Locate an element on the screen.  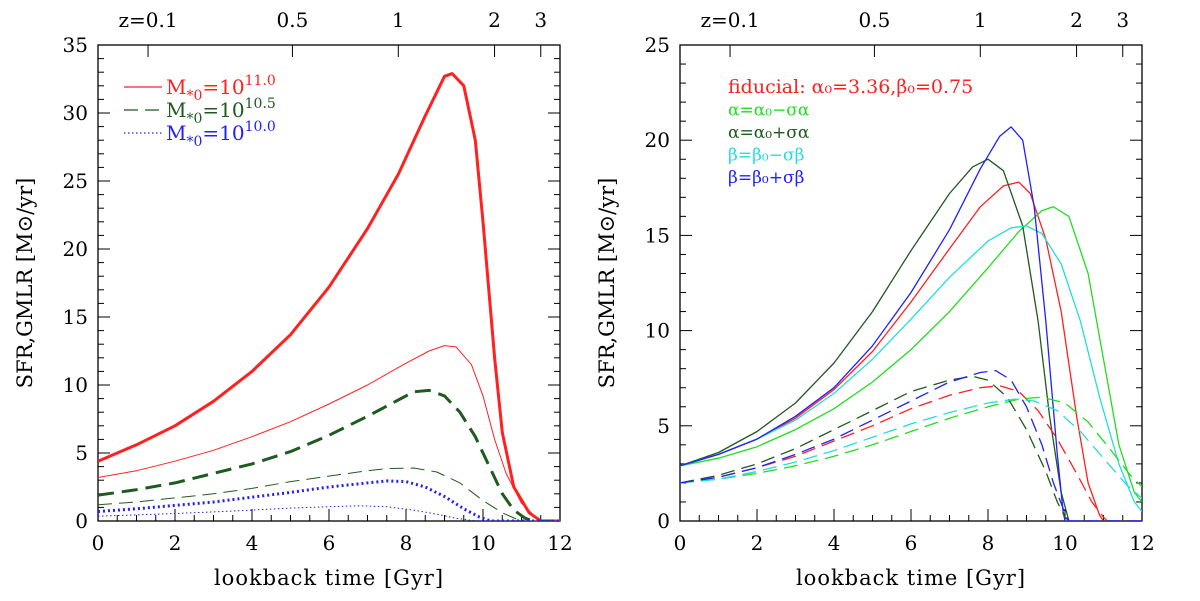
y-tick-label: 35 is located at coordinates (75, 45).